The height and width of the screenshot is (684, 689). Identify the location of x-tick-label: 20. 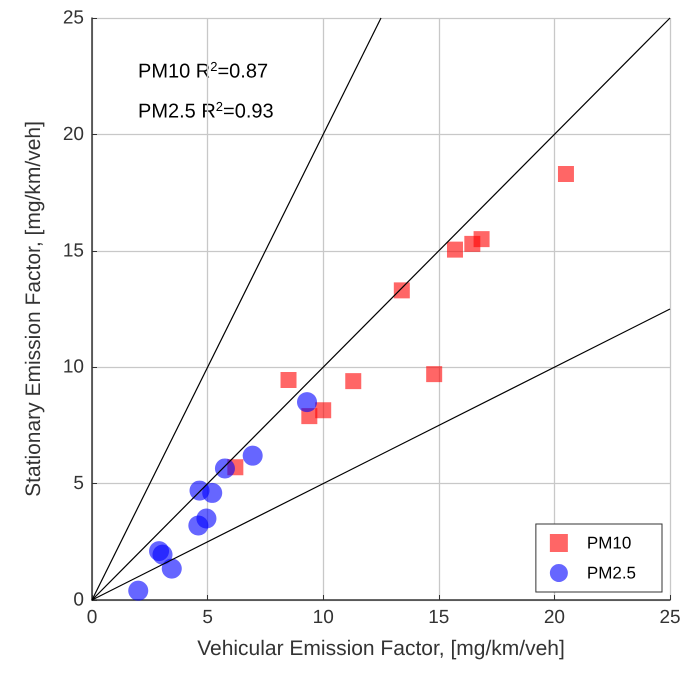
(554, 617).